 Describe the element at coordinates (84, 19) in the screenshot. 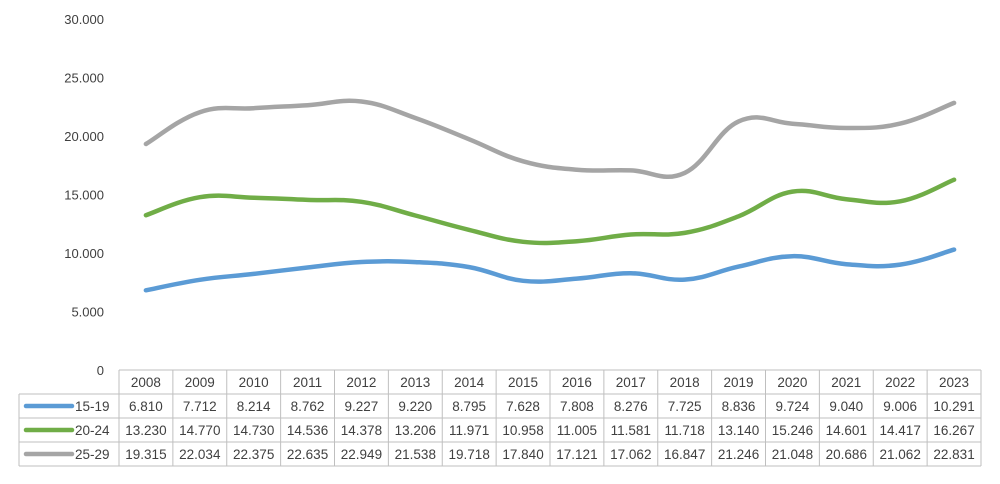

I see `y-tick-label: 30.000` at that location.